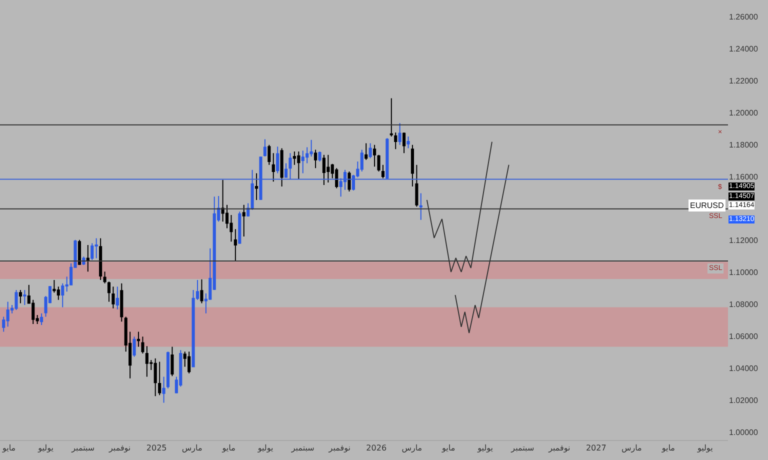 The image size is (768, 460). I want to click on y-tick-label: 1.06000, so click(743, 336).